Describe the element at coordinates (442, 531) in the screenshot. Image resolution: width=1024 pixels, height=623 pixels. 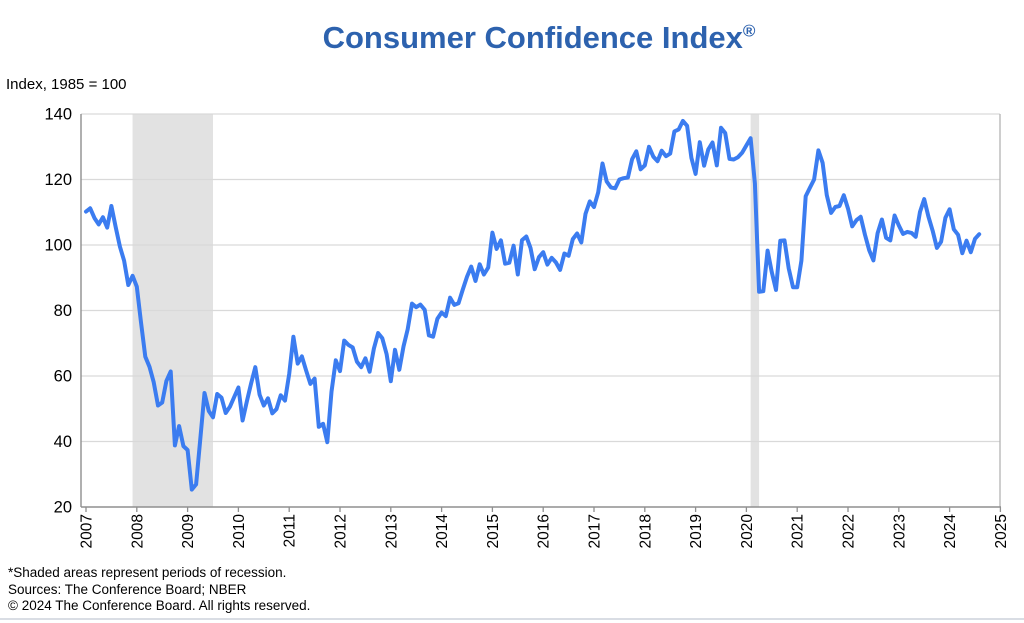
I see `x-tick-label: 2014` at that location.